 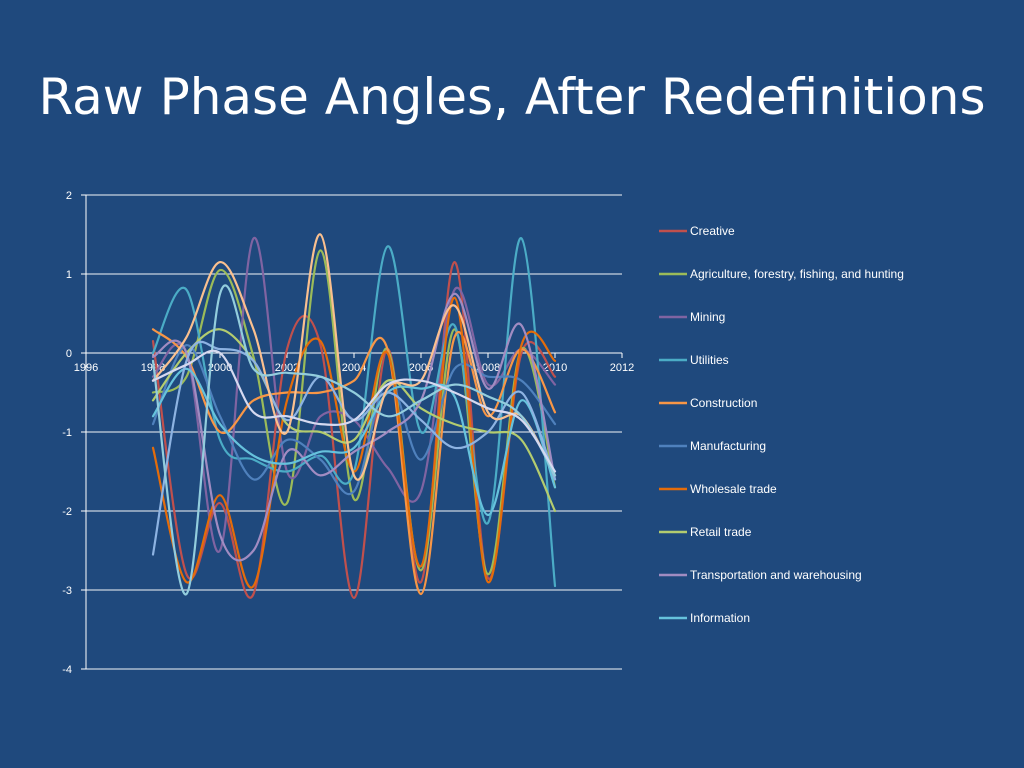 I want to click on x-tick-label: 2012, so click(x=622, y=368).